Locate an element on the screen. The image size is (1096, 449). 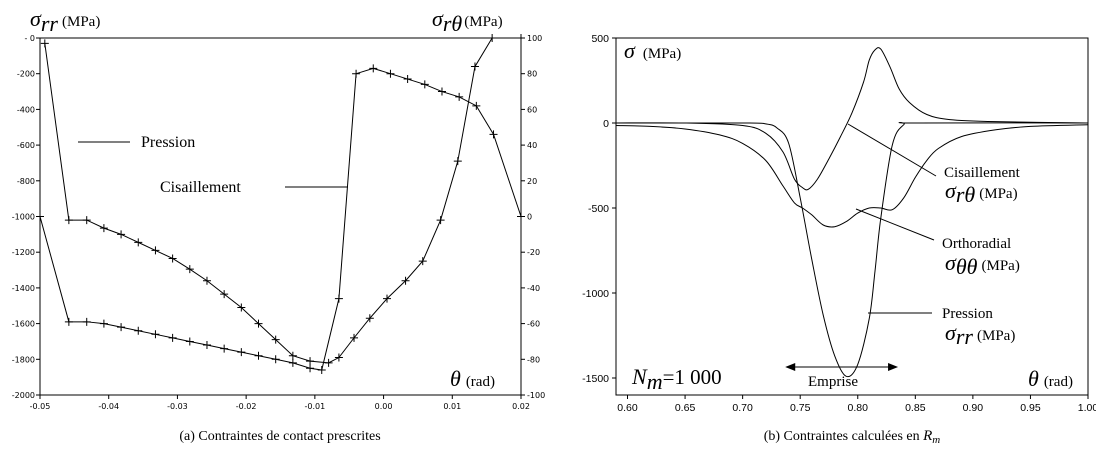
y-left-tick-label: -400 is located at coordinates (26, 109).